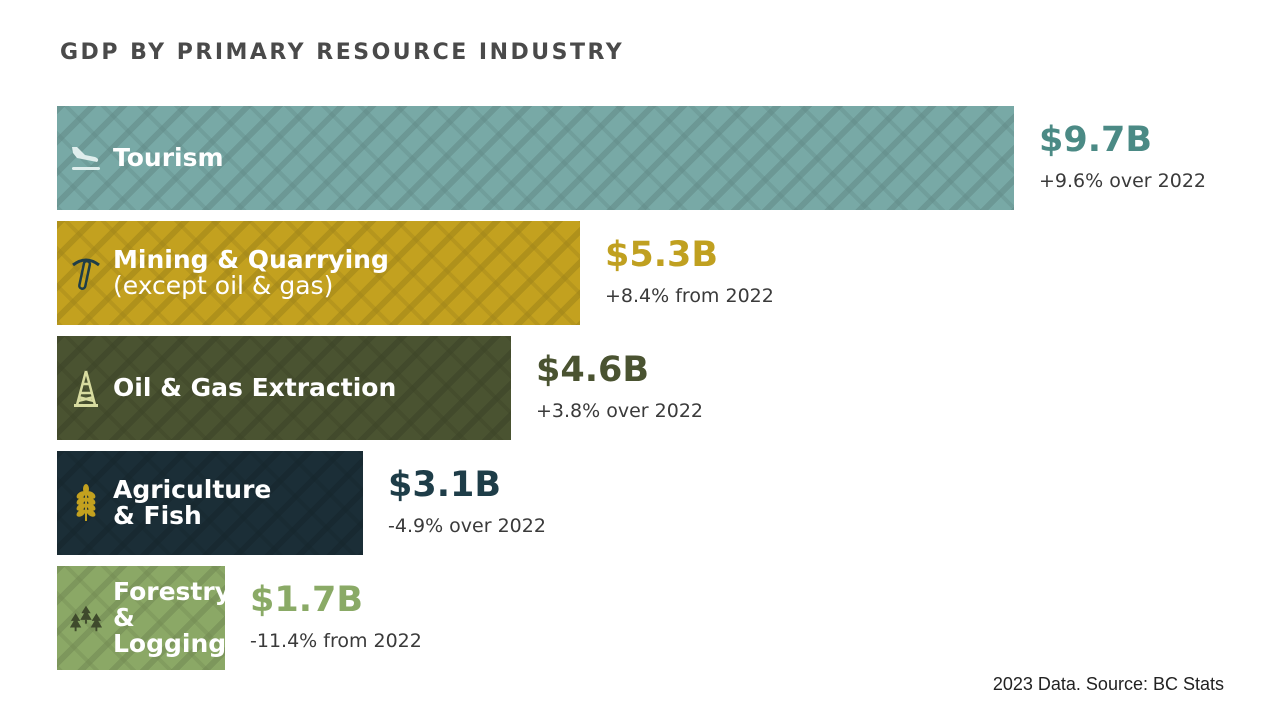  I want to click on bar-label: Agriculture & Fish, so click(192, 503).